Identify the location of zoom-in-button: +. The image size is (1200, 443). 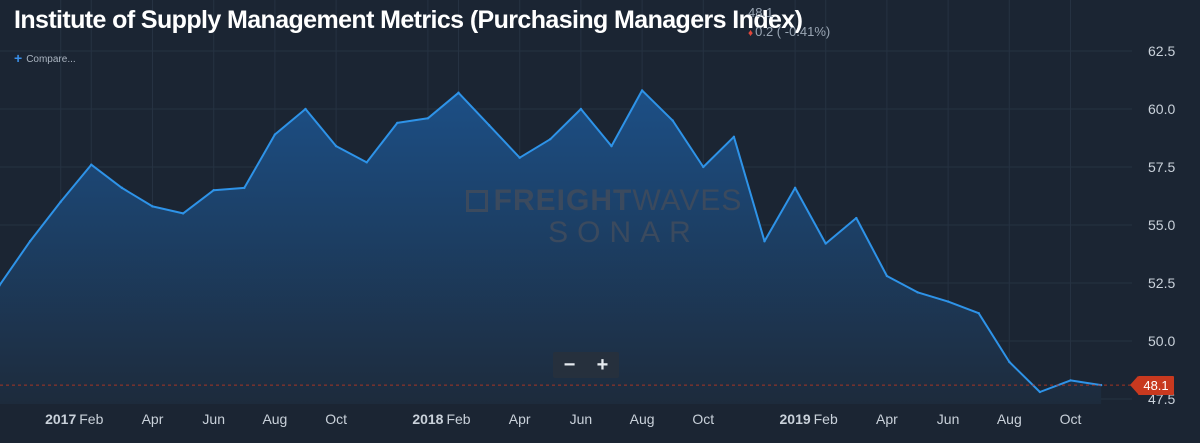
(602, 365).